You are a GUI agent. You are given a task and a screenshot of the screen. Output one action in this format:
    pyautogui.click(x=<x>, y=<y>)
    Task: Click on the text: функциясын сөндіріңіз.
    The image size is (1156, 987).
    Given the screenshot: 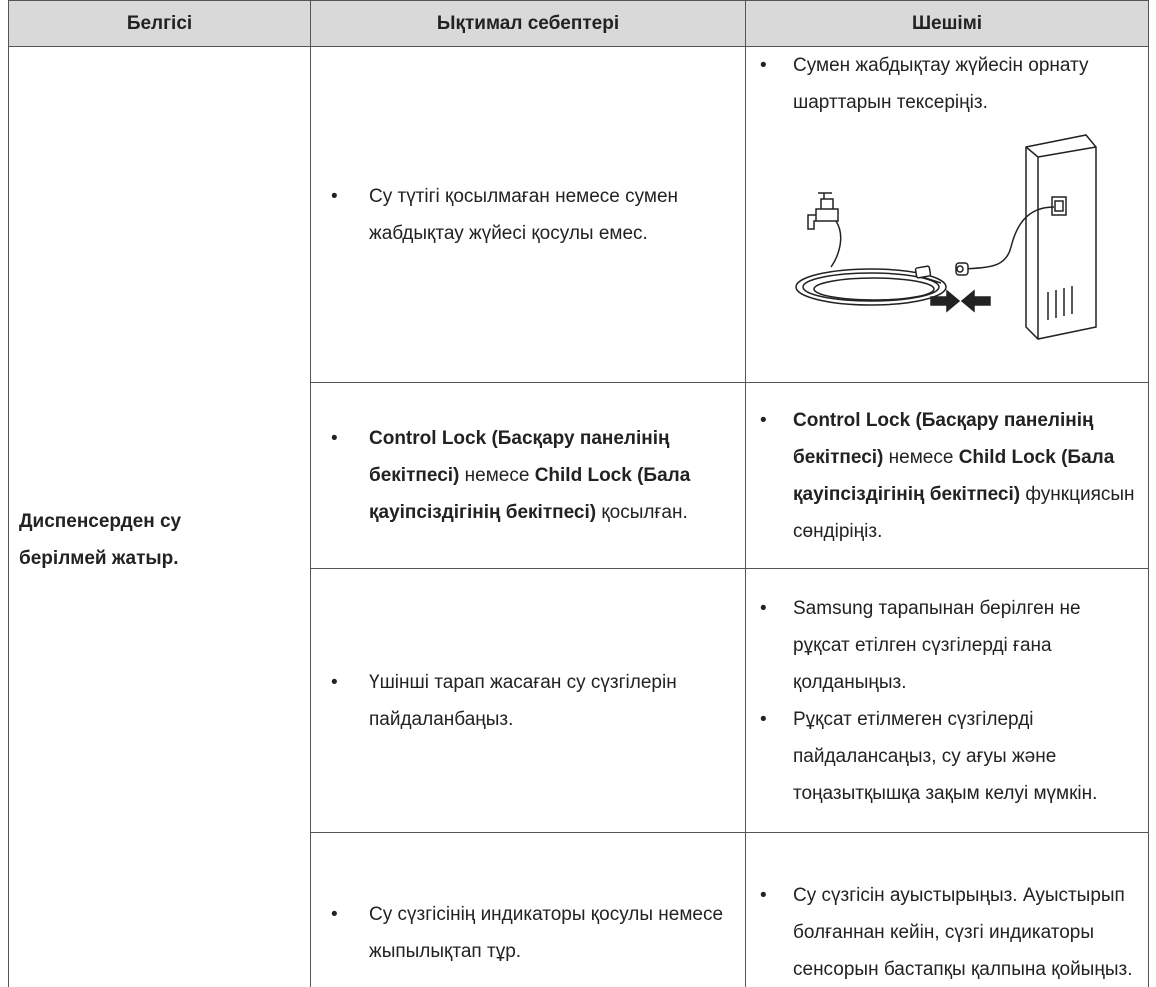 What is the action you would take?
    pyautogui.click(x=964, y=512)
    